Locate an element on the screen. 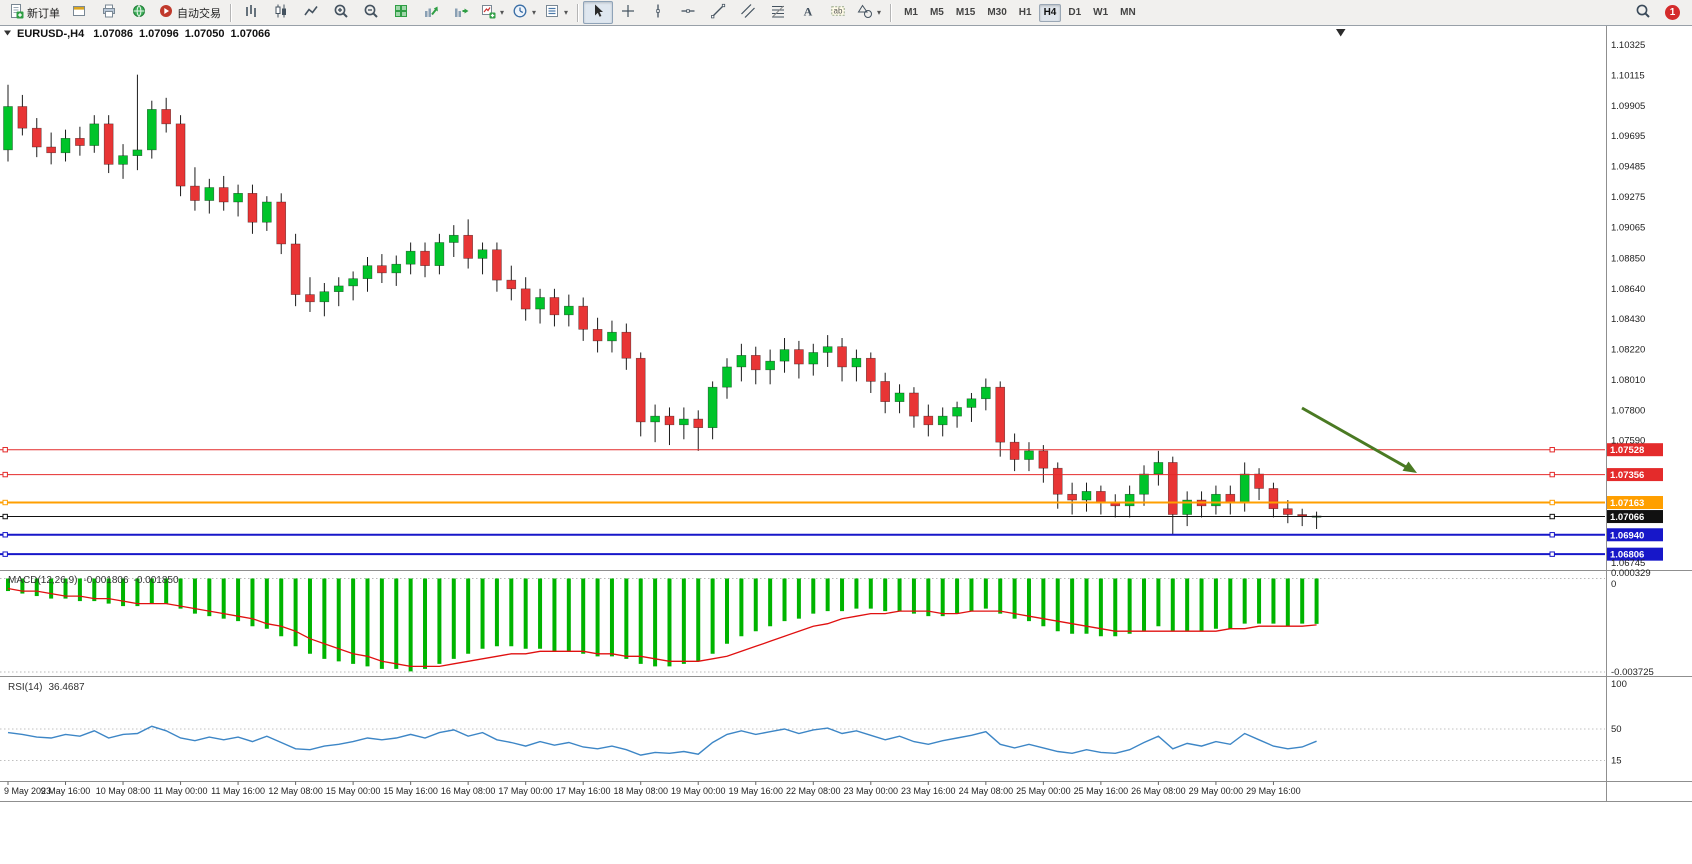 This screenshot has height=864, width=1692. time-axis-label: 10 May 08:00 is located at coordinates (123, 791).